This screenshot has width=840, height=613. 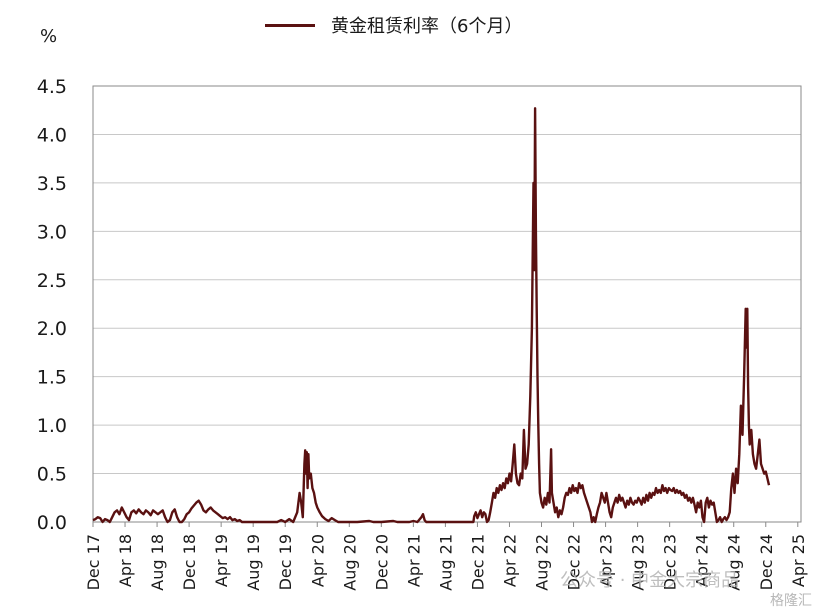 What do you see at coordinates (798, 560) in the screenshot?
I see `x-tick-label: Apr 25` at bounding box center [798, 560].